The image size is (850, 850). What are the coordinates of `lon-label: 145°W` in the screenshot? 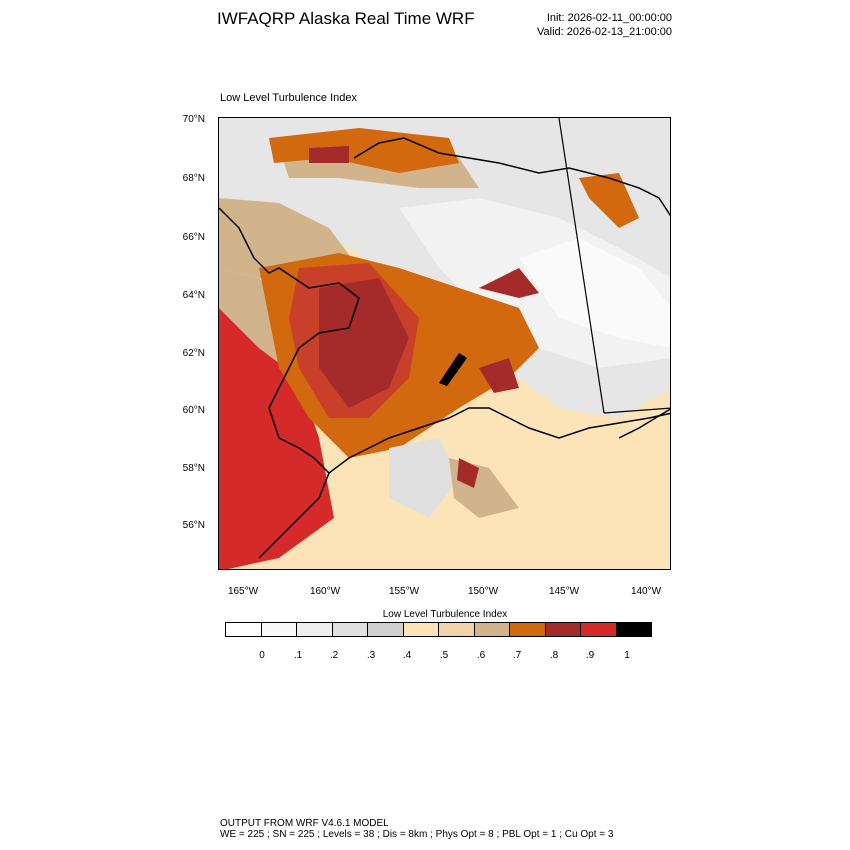 It's located at (564, 591).